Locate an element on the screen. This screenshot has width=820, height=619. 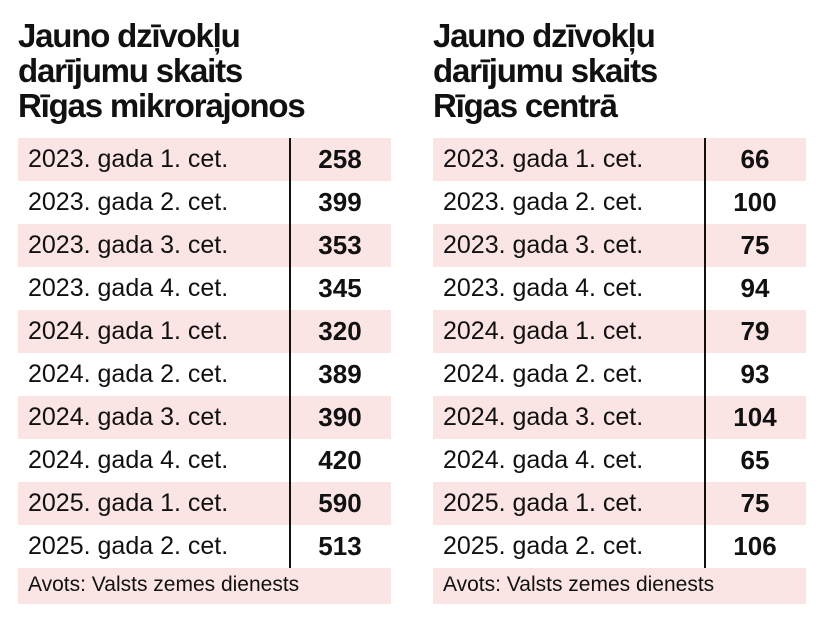
table-row: 2025. gada 2. cet. 106 is located at coordinates (619, 546).